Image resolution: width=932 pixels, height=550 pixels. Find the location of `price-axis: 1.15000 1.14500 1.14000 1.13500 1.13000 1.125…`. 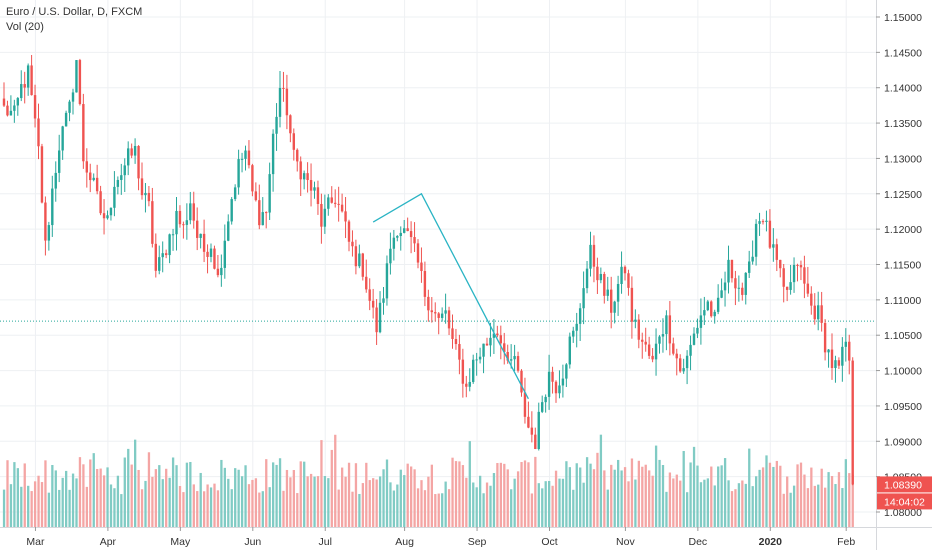

price-axis: 1.15000 1.14500 1.14000 1.13500 1.13000 1.125… is located at coordinates (904, 275).